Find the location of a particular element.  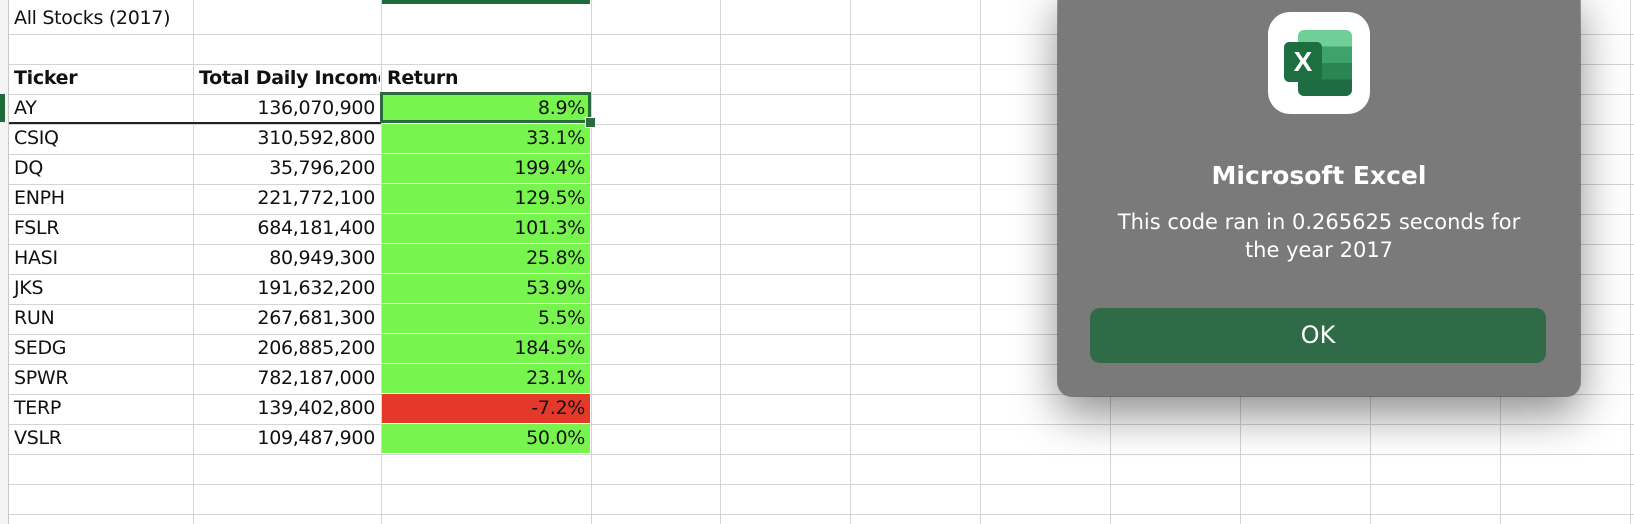

return-cell: 101.3% is located at coordinates (486, 228).